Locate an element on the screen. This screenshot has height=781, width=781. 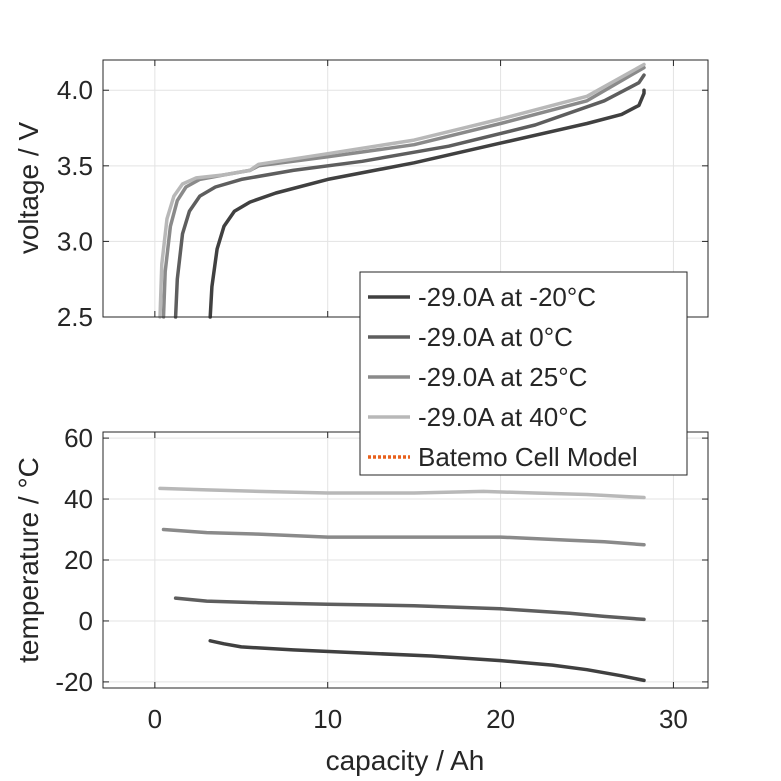
y-tick-label-0-3: 4.0 is located at coordinates (75, 90).